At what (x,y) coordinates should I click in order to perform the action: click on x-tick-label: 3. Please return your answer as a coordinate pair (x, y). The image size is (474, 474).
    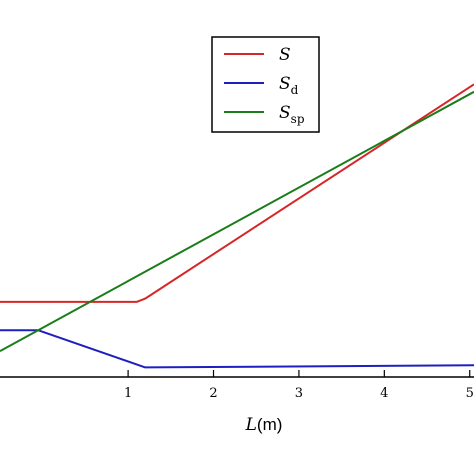
    Looking at the image, I should click on (299, 393).